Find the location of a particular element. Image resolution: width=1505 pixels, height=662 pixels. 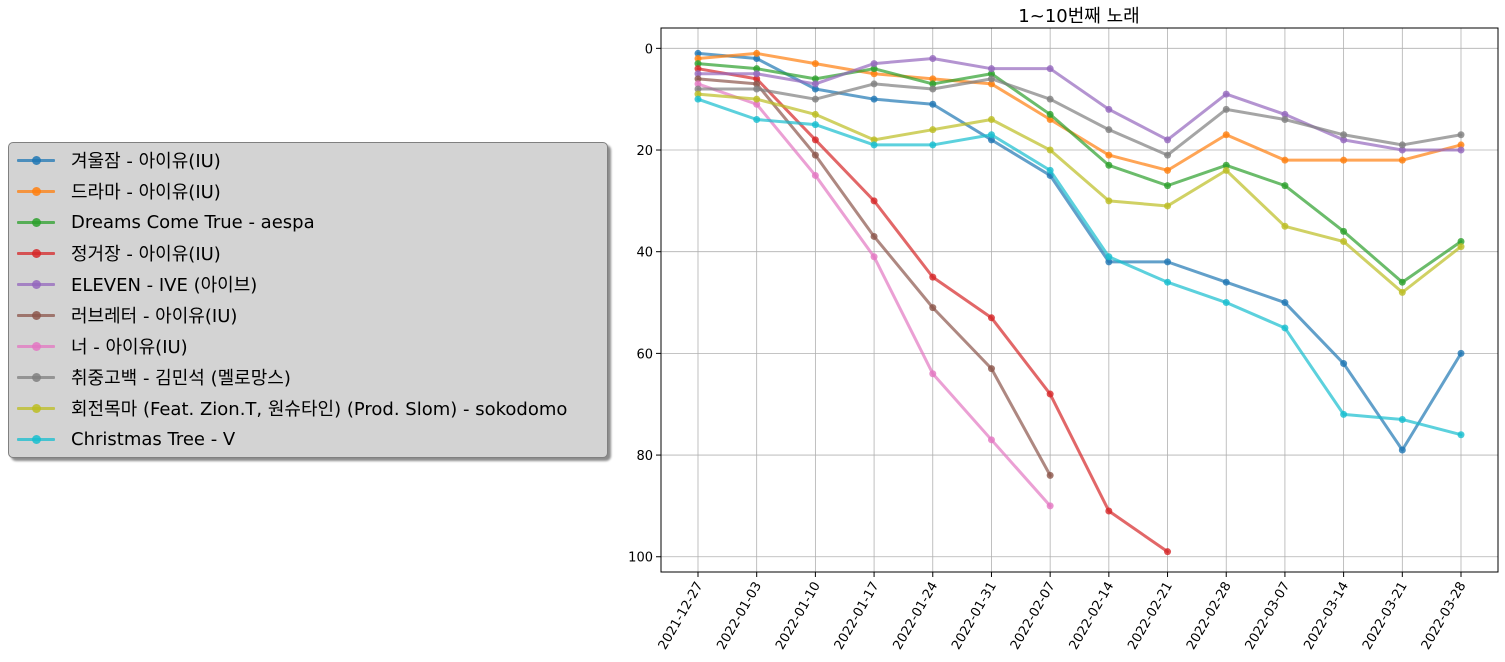

x-tick-label: 2022-03-21 is located at coordinates (1385, 616).